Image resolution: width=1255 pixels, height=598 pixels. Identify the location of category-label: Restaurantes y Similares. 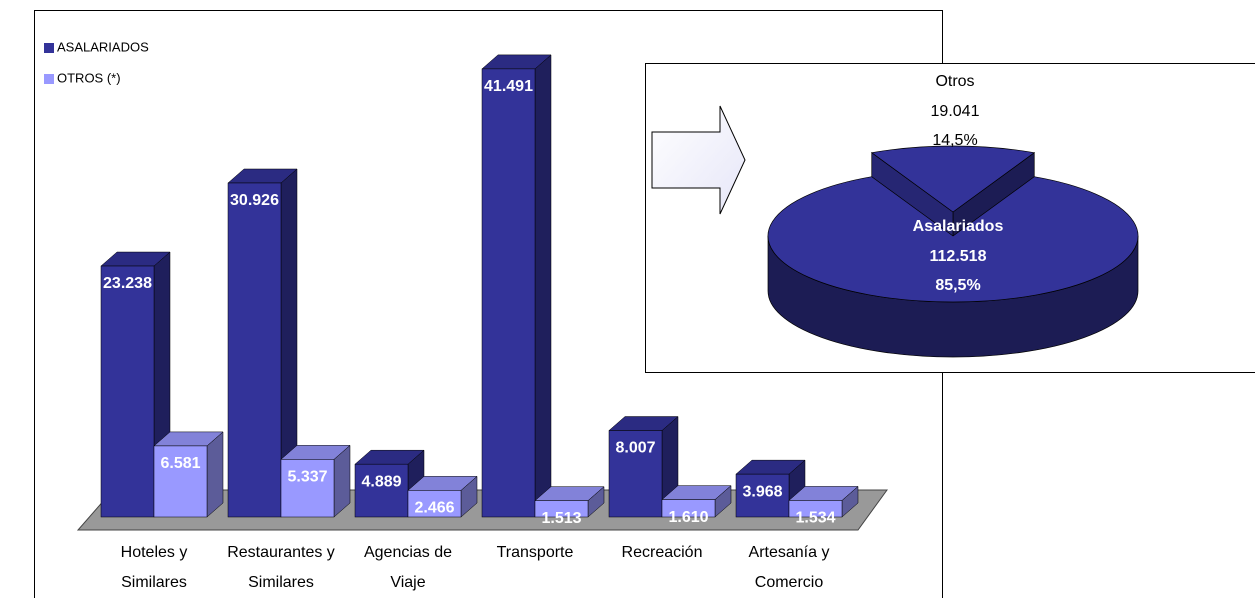
(281, 567).